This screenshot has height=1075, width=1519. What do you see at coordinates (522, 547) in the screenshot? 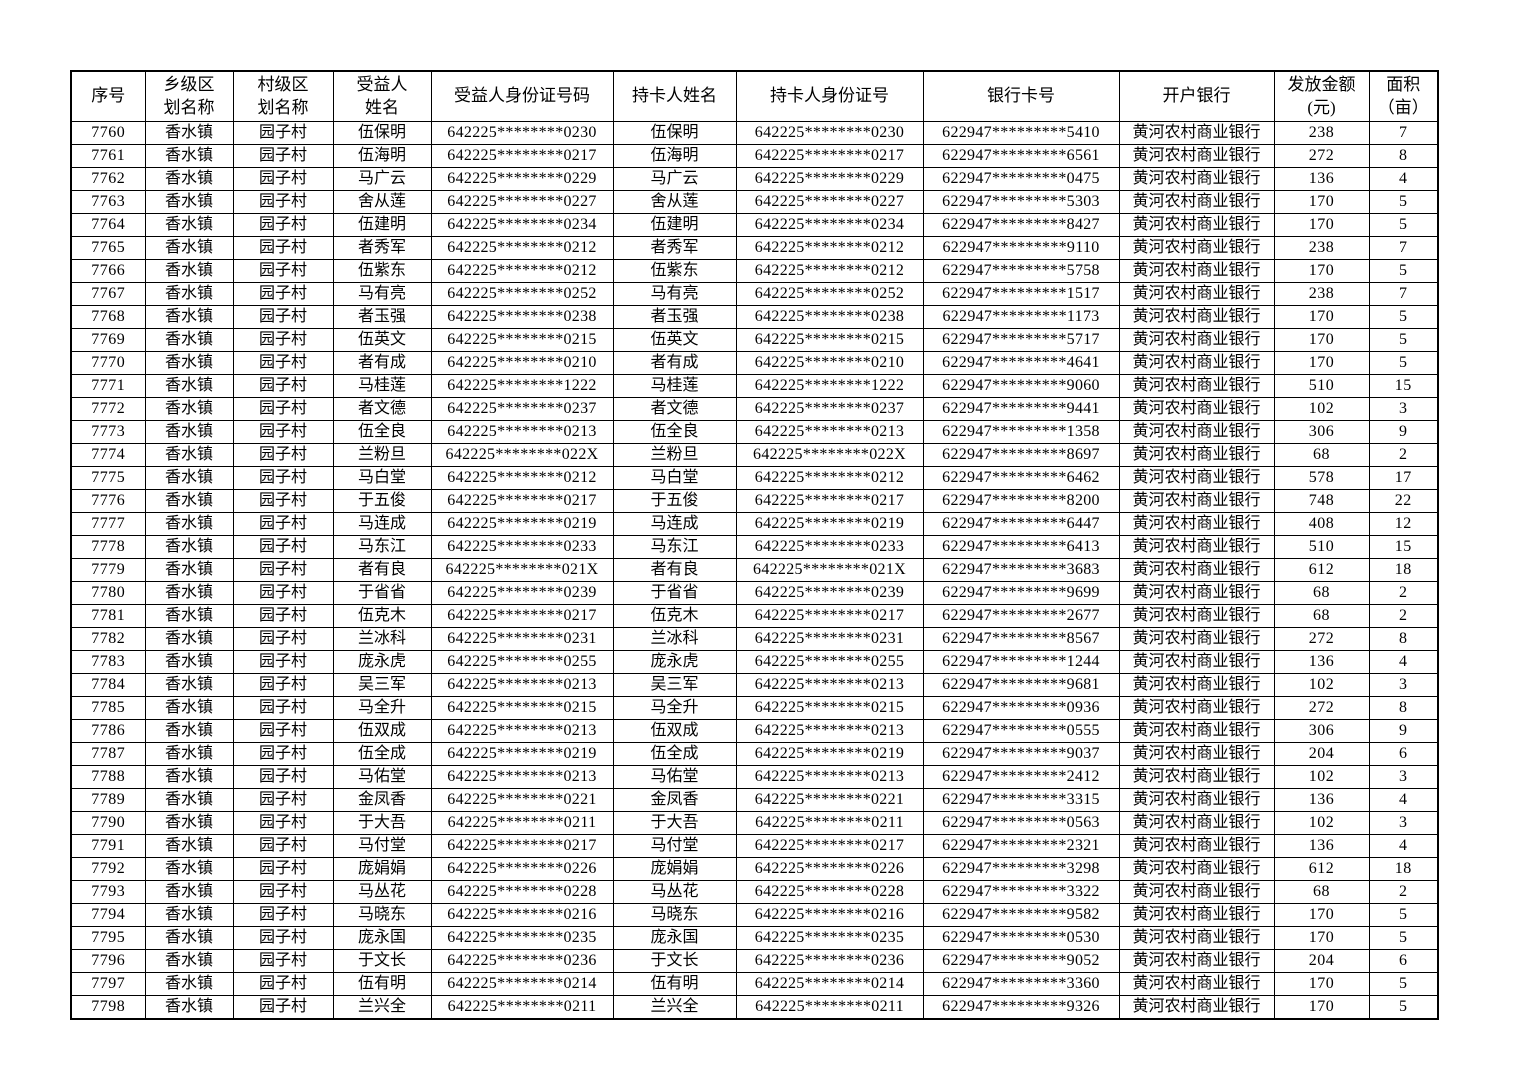
I see `cell-beneficiary-id: 642225********0233` at bounding box center [522, 547].